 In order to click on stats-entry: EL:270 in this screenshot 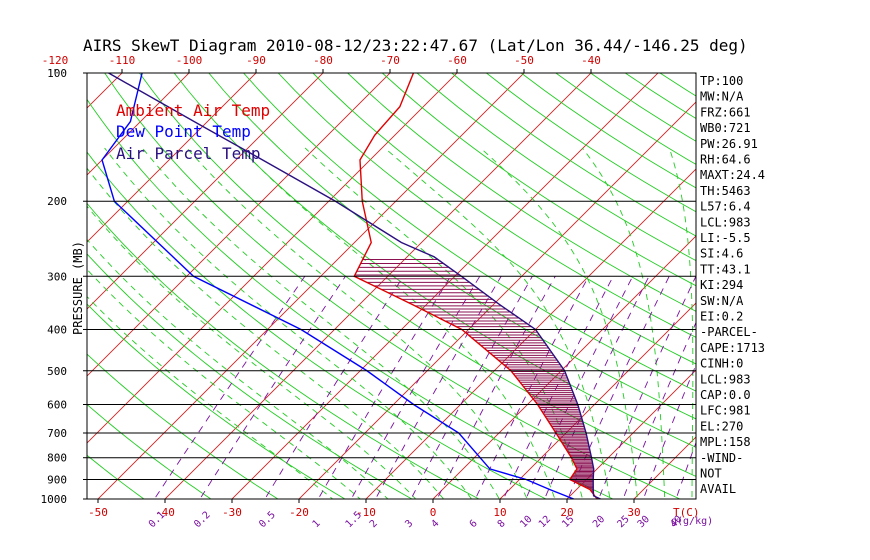, I will do `click(721, 426)`.